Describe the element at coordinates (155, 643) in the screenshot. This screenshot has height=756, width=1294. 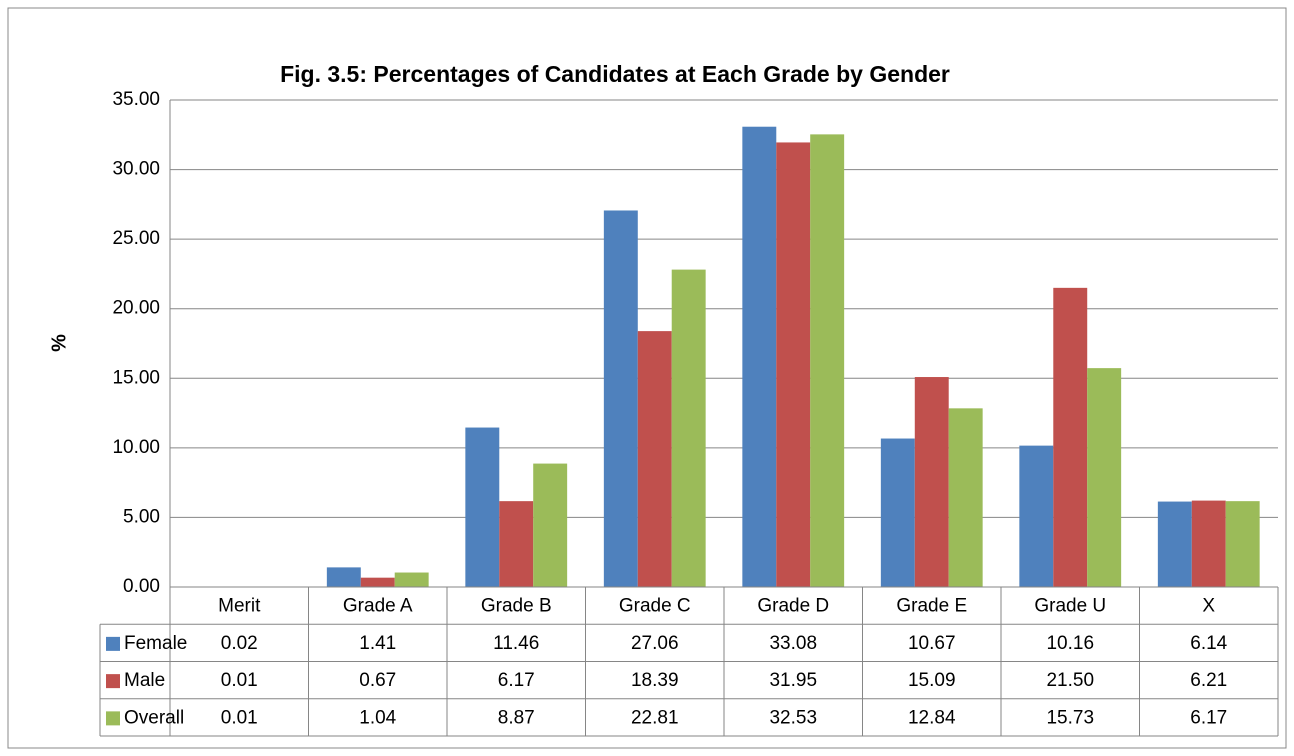
I see `legend-label: Female` at that location.